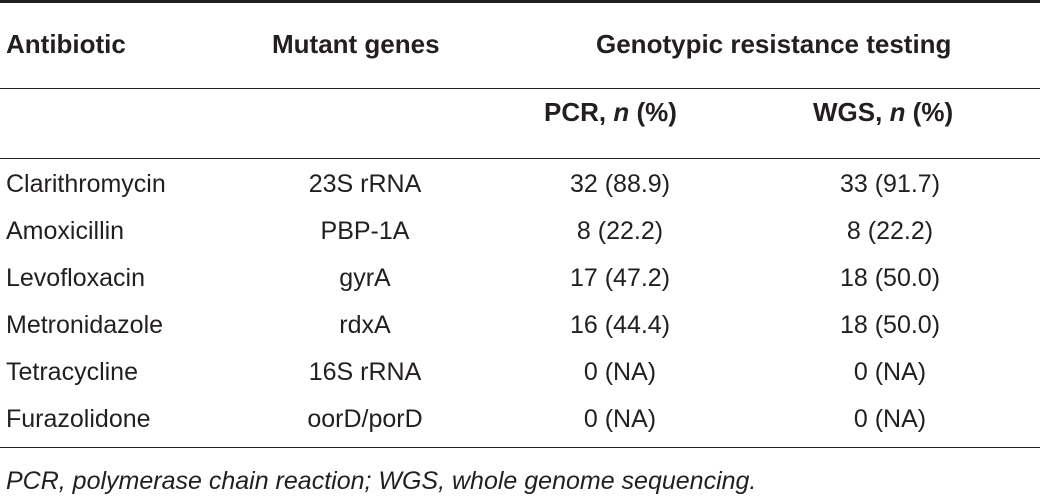 Image resolution: width=1040 pixels, height=504 pixels. I want to click on table-top-rule, so click(520, 1).